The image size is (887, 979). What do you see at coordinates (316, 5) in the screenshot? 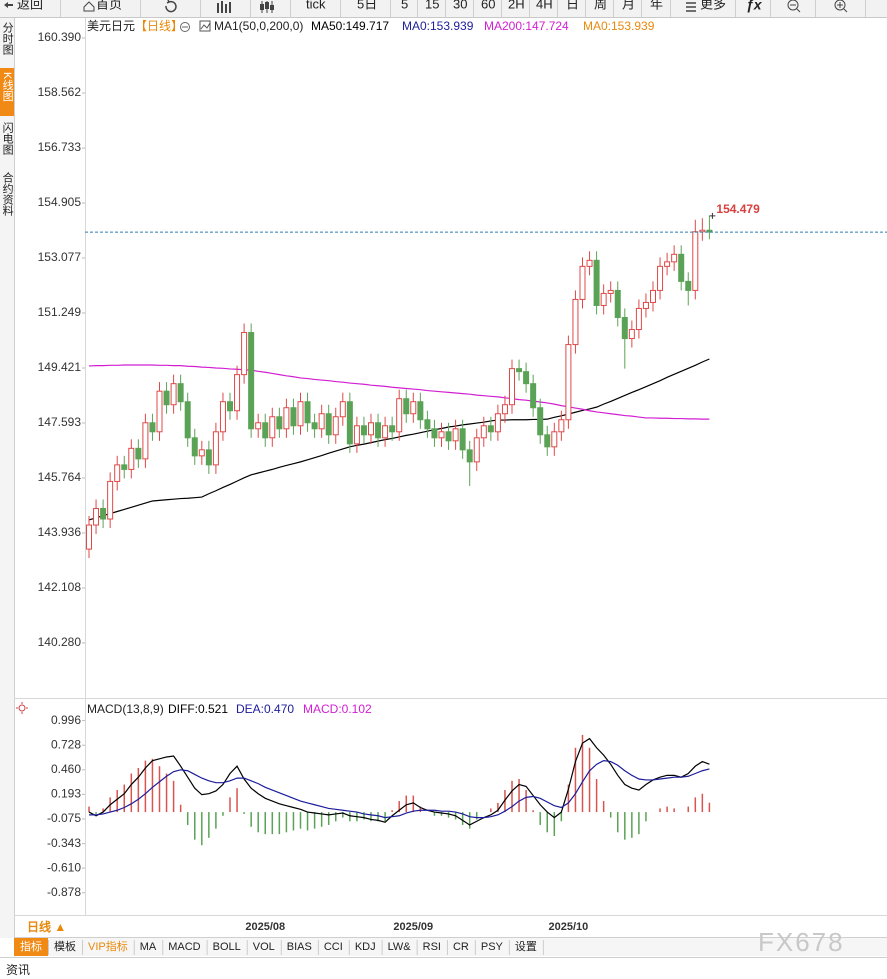
I see `toolbar-button: tick` at bounding box center [316, 5].